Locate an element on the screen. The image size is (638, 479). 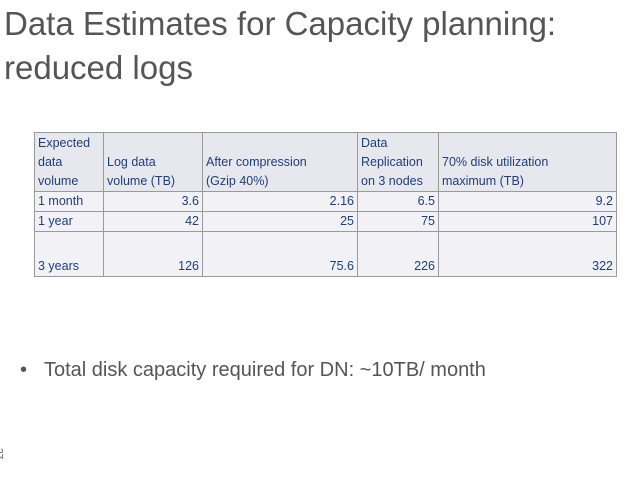
header-after-compression: After compression (Gzip 40%) is located at coordinates (280, 162).